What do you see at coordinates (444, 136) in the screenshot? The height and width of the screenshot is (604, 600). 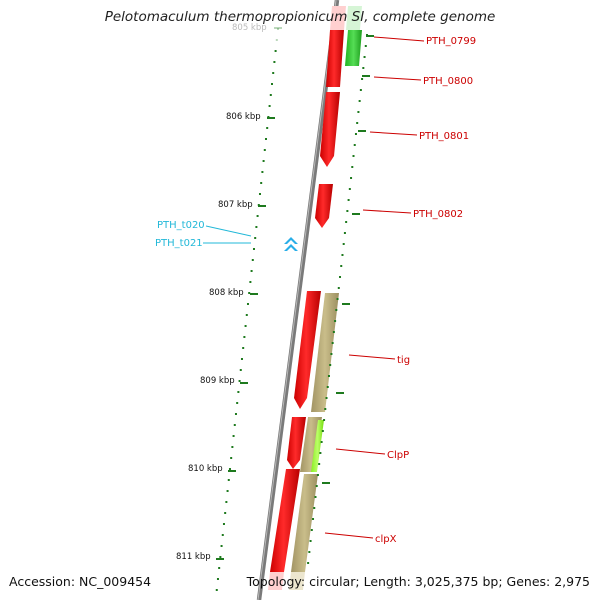 I see `gene-label-PTH_0801: PTH_0801` at bounding box center [444, 136].